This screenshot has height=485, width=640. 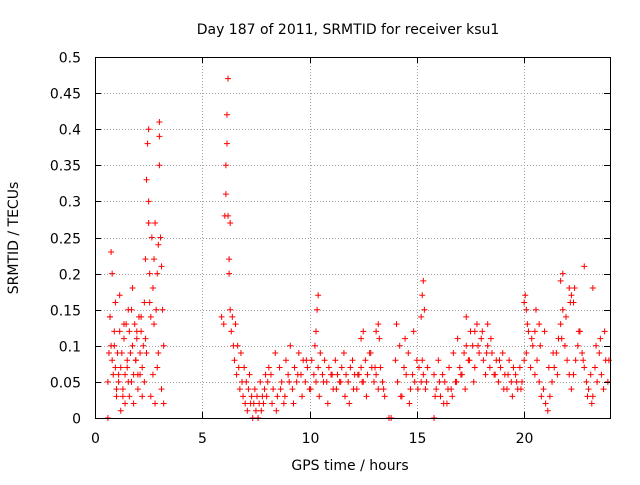 I want to click on x-tick-labels: 0 5 10 15 20, so click(x=312, y=439).